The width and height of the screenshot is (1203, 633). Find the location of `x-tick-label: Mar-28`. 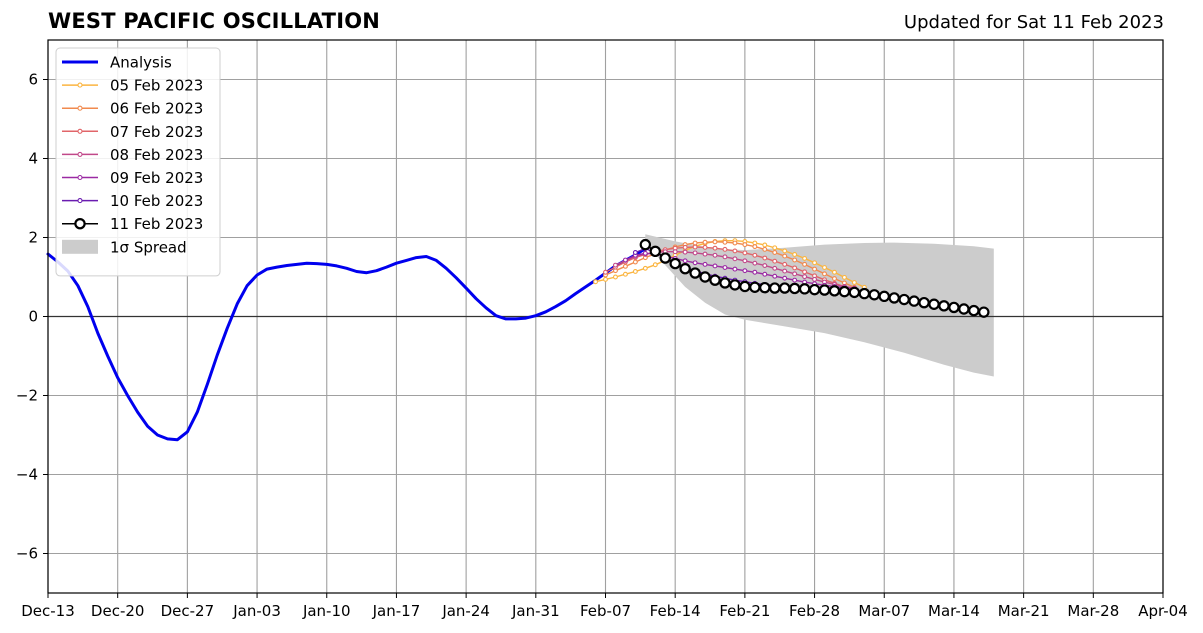

x-tick-label: Mar-28 is located at coordinates (1093, 611).